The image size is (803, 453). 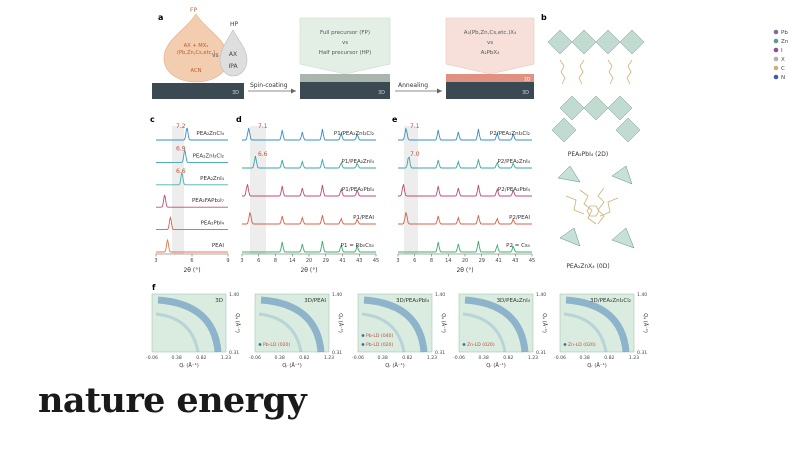 What do you see at coordinates (498, 261) in the screenshot?
I see `x-tick-label-7: 41` at bounding box center [498, 261].